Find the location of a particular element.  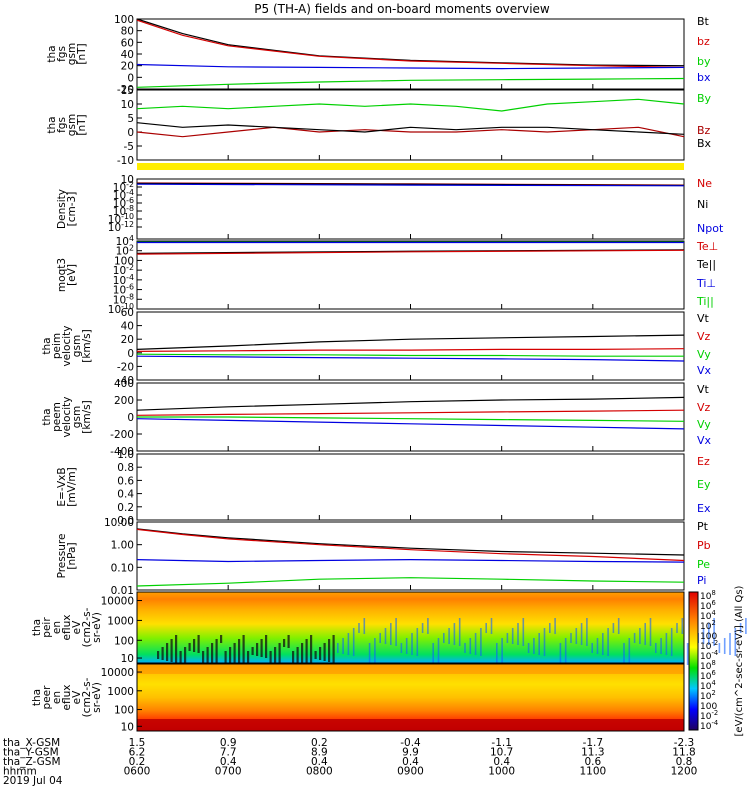

colorbar-tick-label: 100 is located at coordinates (708, 637).